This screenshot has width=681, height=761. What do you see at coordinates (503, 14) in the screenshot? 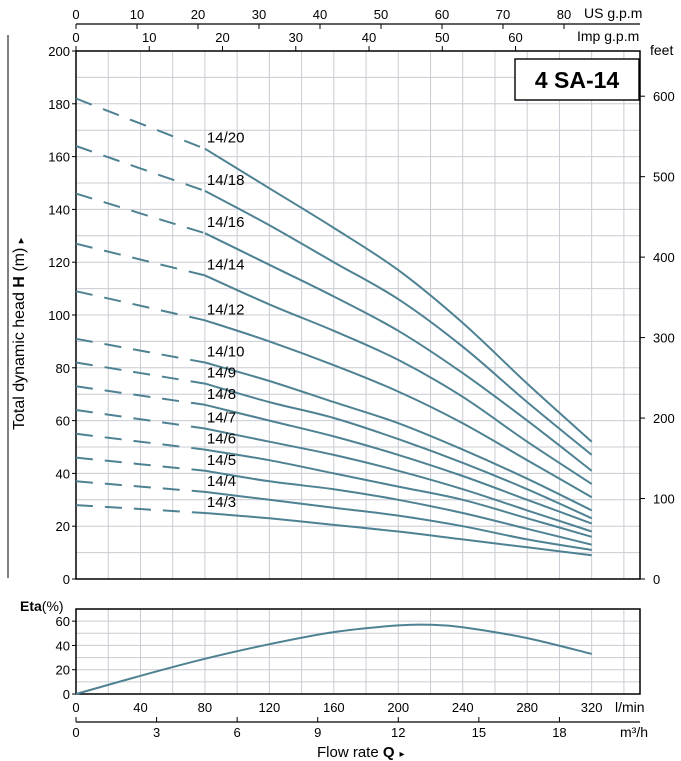
I see `us-gpm-tick-label: 70` at bounding box center [503, 14].